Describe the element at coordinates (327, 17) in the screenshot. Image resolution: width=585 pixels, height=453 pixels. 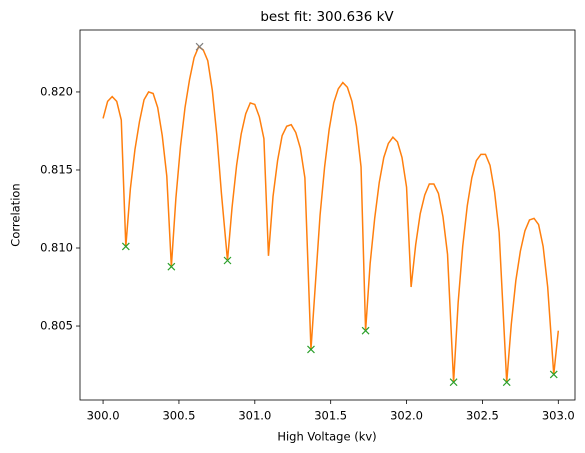
I see `chart-title: best fit: 300.636 kV` at that location.